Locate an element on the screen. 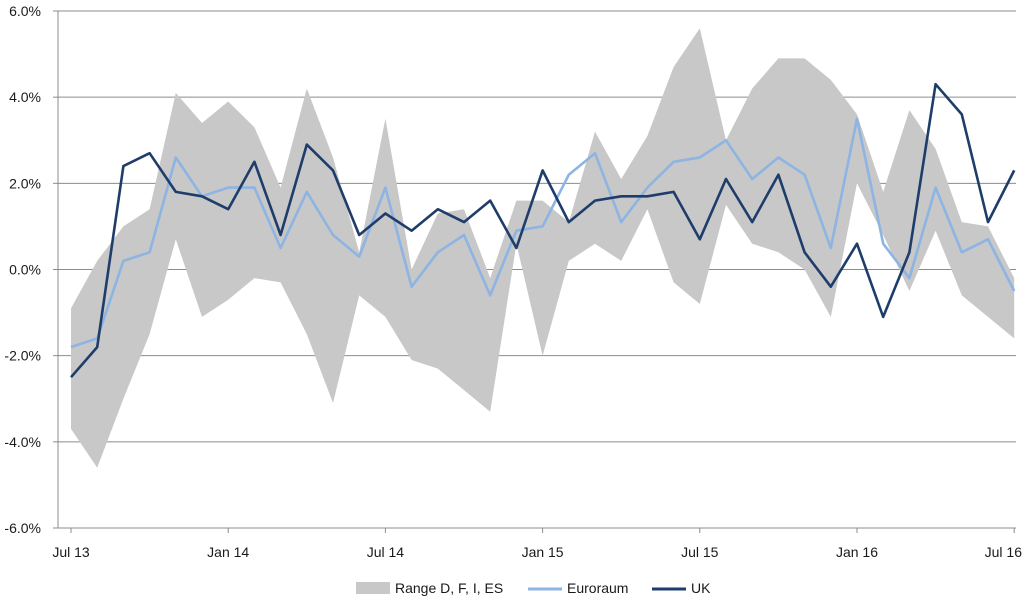  y-tick-labels: -6.0% -4.0% -2.0% 0.0% 2.0% 4.0% 6.0% is located at coordinates (22, 269).